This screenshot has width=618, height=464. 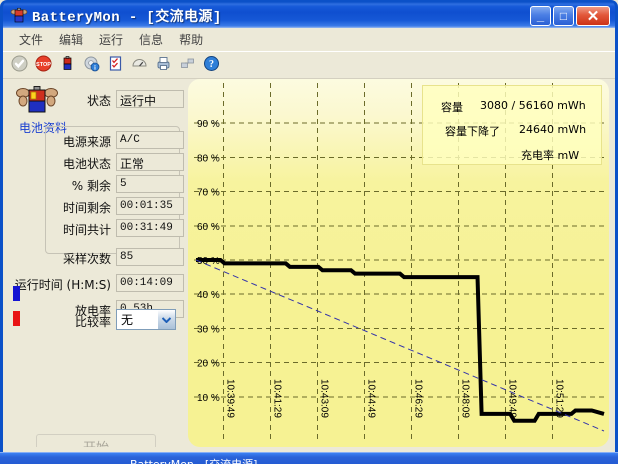 What do you see at coordinates (472, 131) in the screenshot?
I see `legend-drop-label: 容量下降了` at bounding box center [472, 131].